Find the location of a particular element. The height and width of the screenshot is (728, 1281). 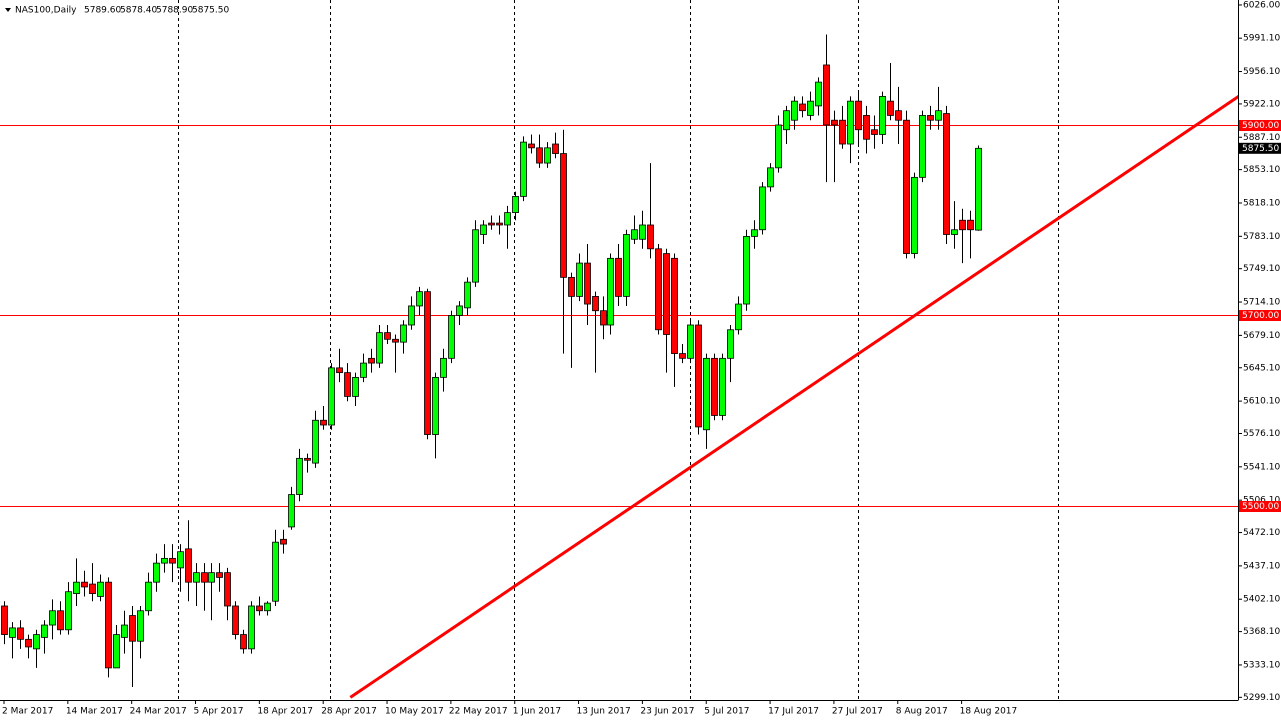

header-open: 5789.60 is located at coordinates (102, 11).